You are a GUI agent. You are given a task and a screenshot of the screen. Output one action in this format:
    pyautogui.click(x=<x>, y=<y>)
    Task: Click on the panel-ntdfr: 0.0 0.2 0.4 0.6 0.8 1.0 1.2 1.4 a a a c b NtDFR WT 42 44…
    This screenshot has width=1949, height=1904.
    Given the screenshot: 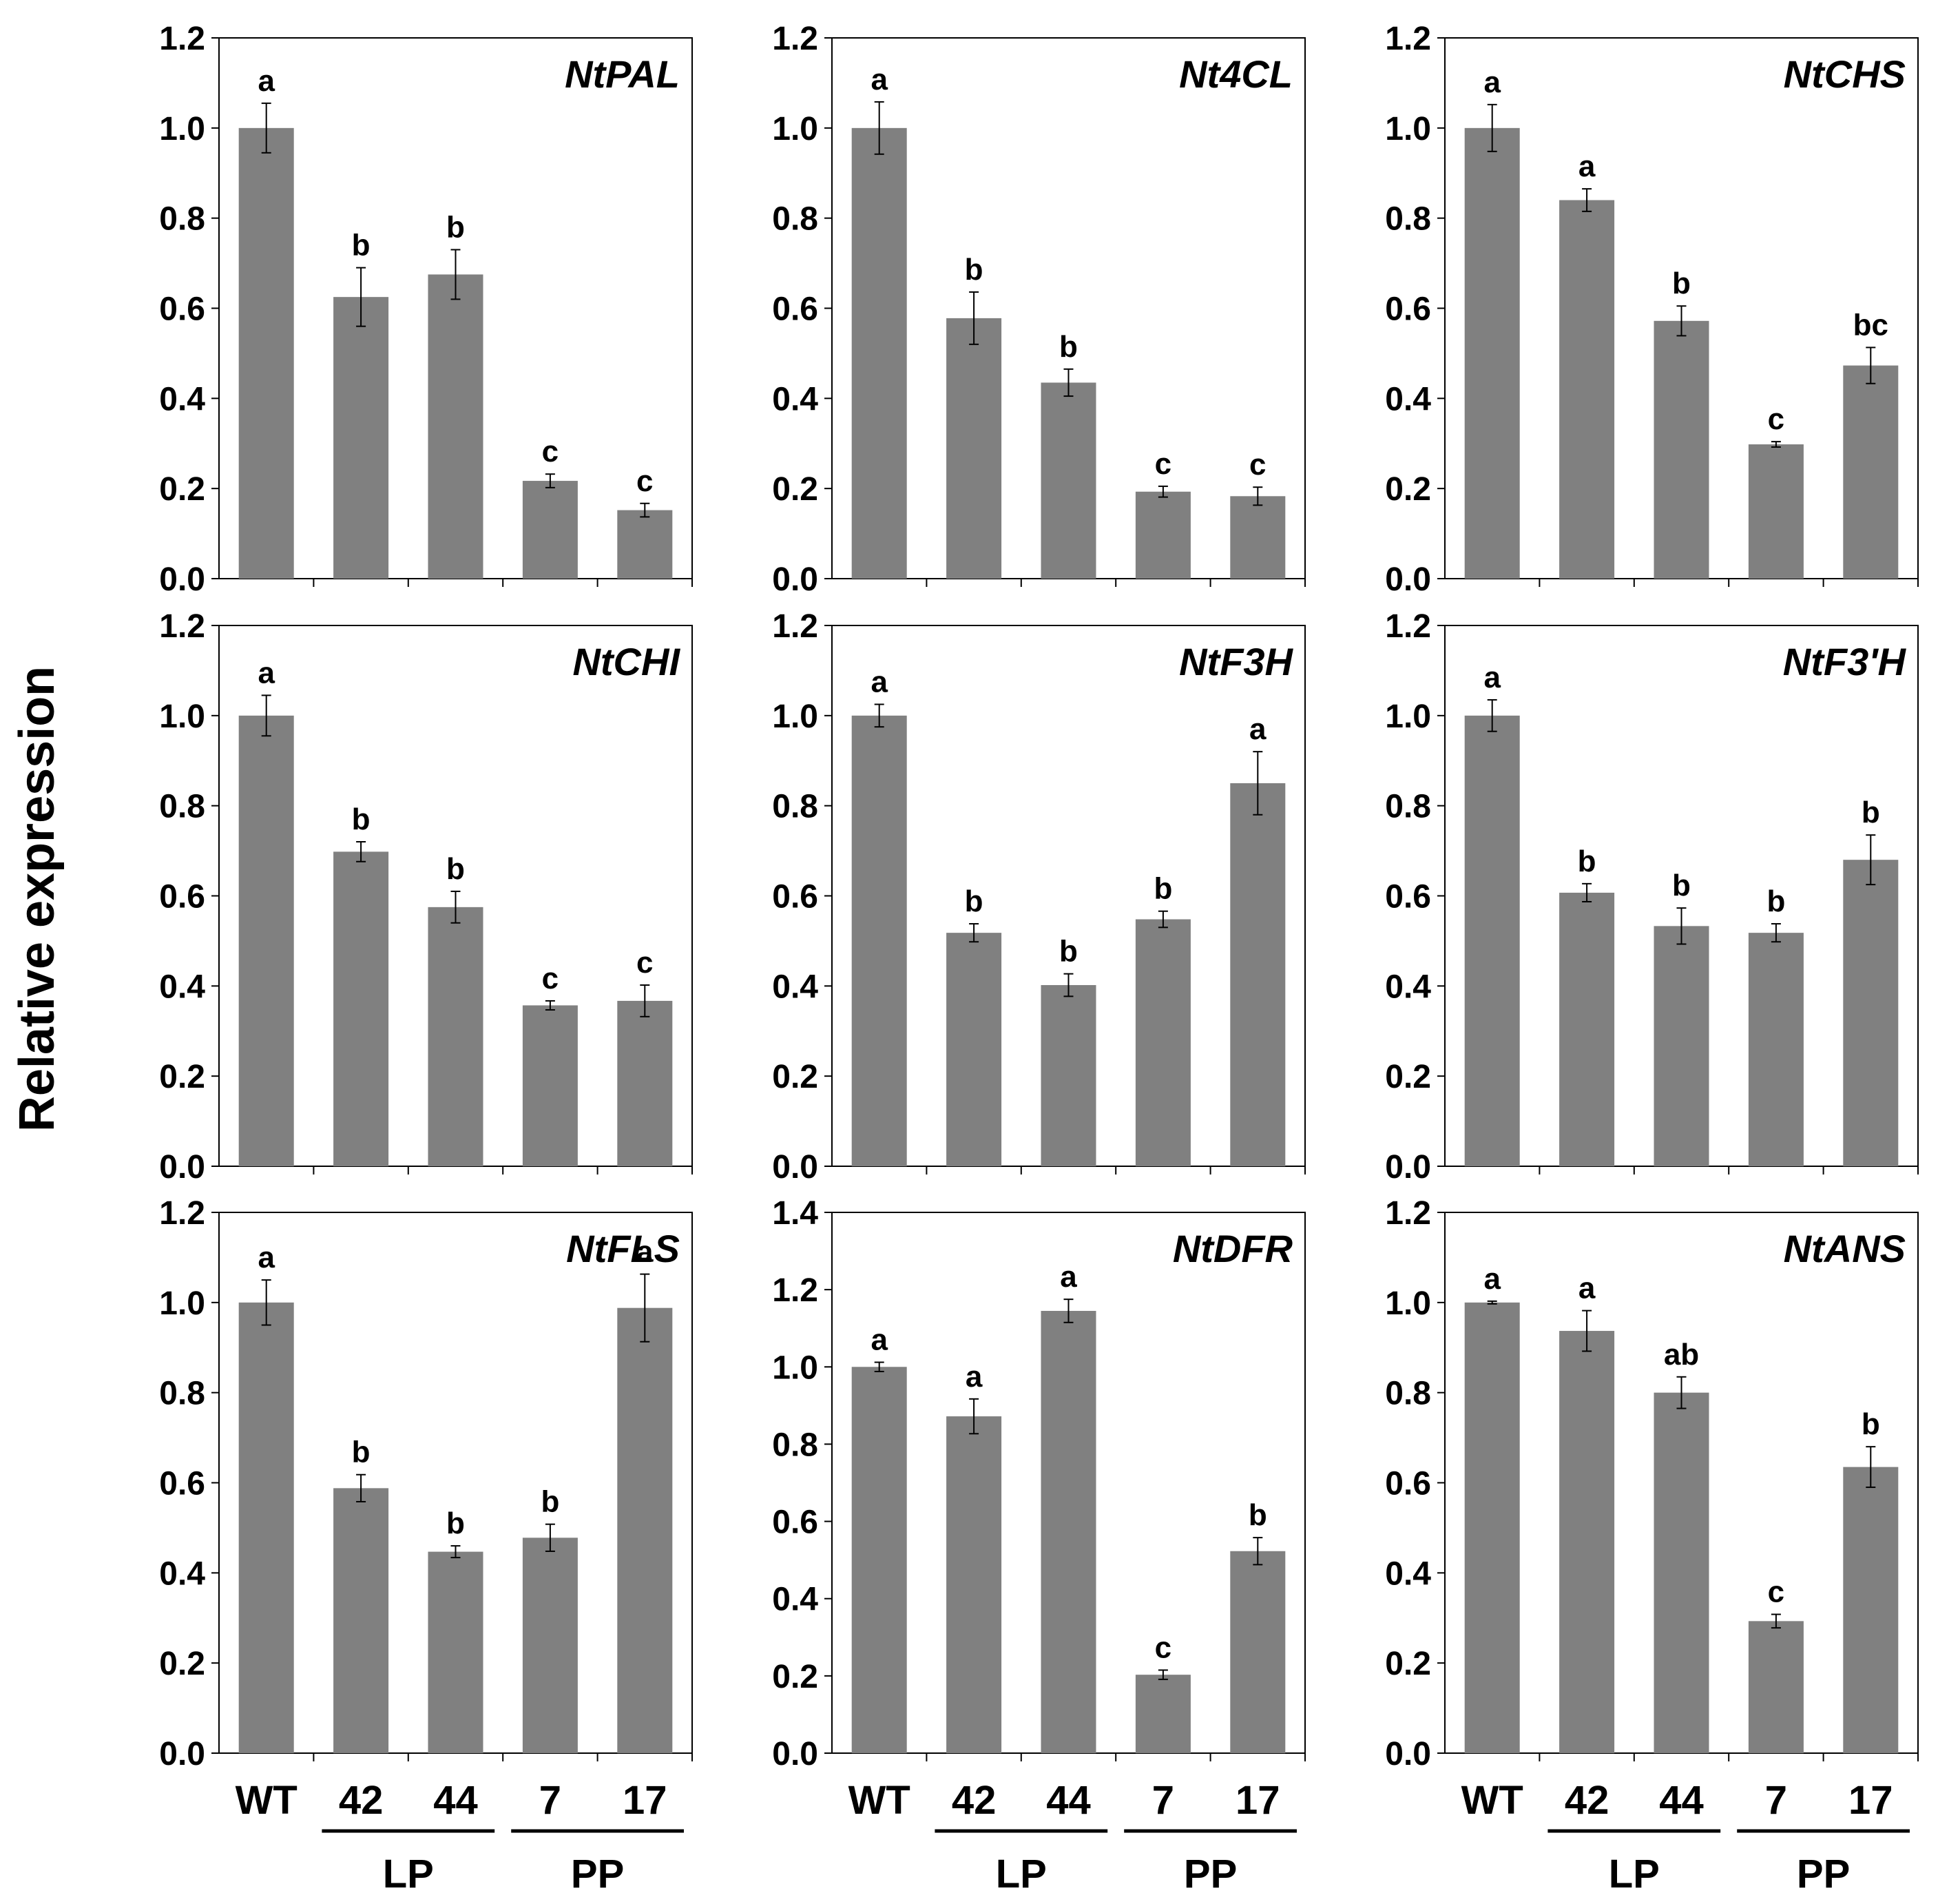 What is the action you would take?
    pyautogui.click(x=1039, y=1545)
    